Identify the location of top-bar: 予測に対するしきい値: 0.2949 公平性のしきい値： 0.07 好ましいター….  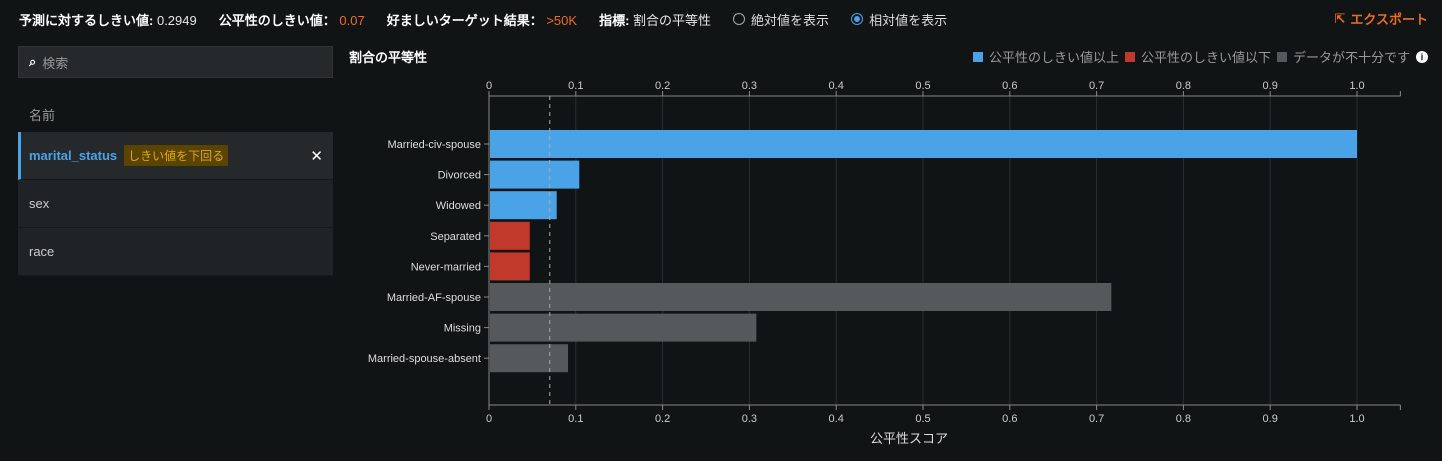
(723, 19).